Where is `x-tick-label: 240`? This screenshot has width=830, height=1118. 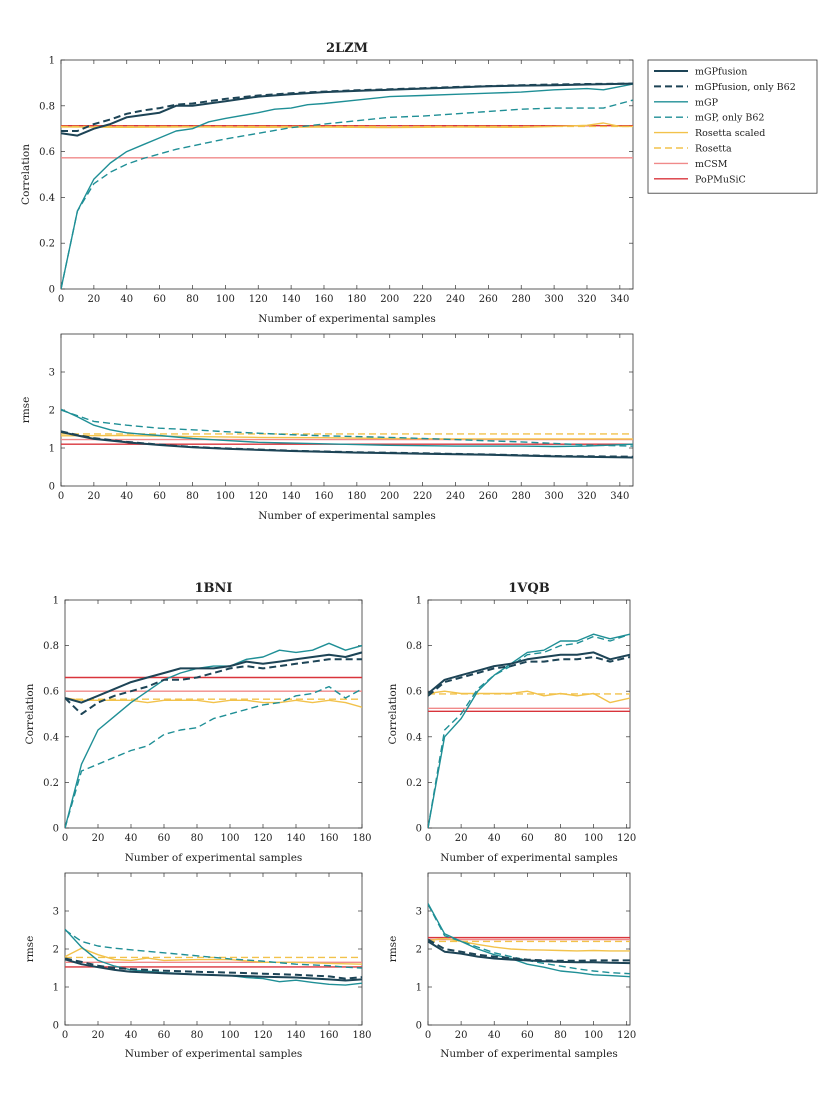
x-tick-label: 240 is located at coordinates (455, 496).